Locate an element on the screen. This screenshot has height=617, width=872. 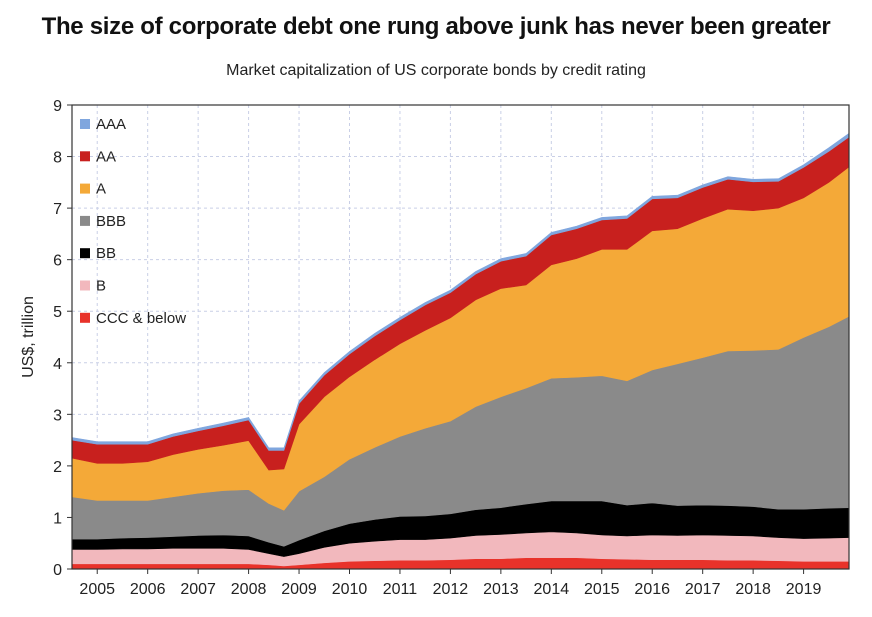
y-tick-label: 2 is located at coordinates (57, 467).